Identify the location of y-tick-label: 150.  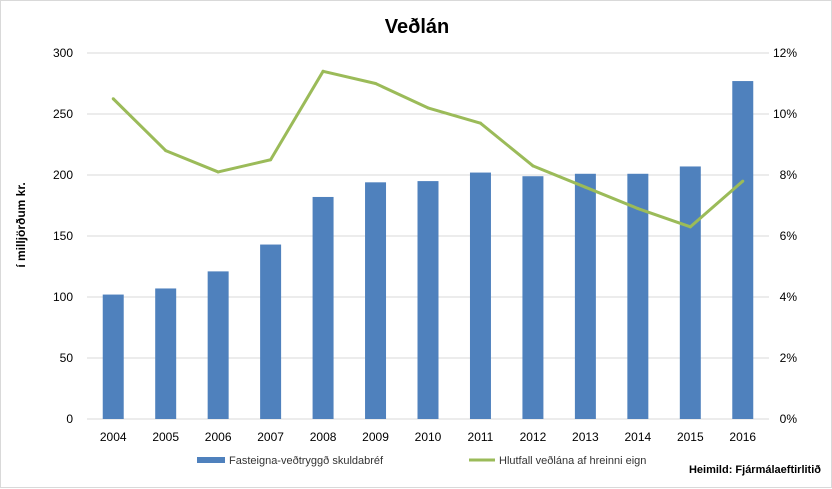
(63, 236).